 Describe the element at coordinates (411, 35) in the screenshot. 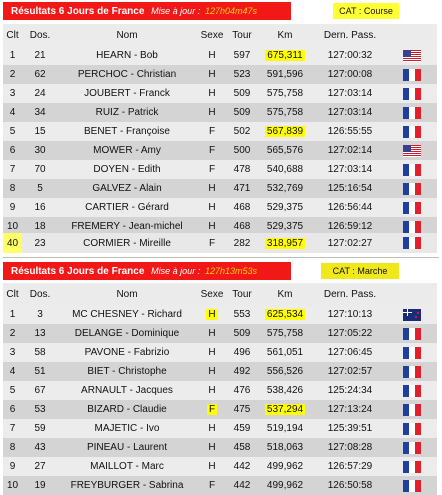

I see `col-flag` at that location.